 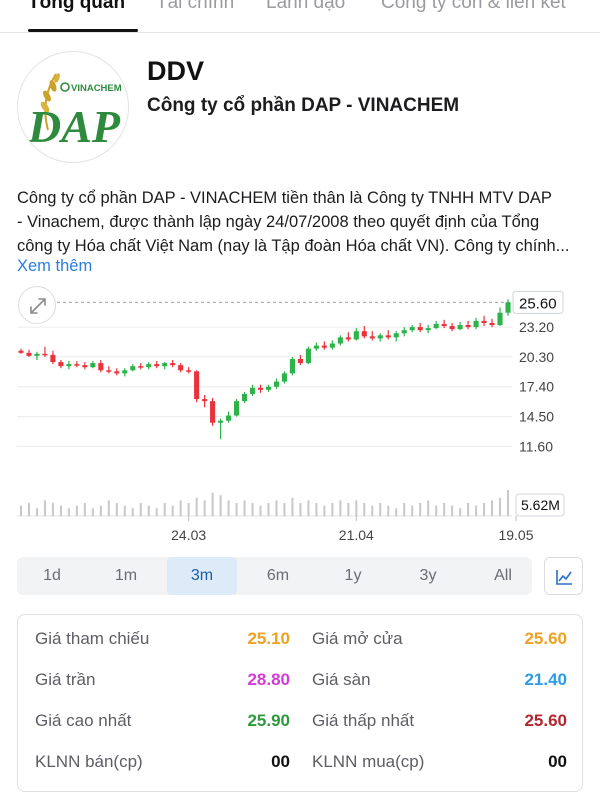 What do you see at coordinates (77, 6) in the screenshot?
I see `tab-overview: Tổng quan` at bounding box center [77, 6].